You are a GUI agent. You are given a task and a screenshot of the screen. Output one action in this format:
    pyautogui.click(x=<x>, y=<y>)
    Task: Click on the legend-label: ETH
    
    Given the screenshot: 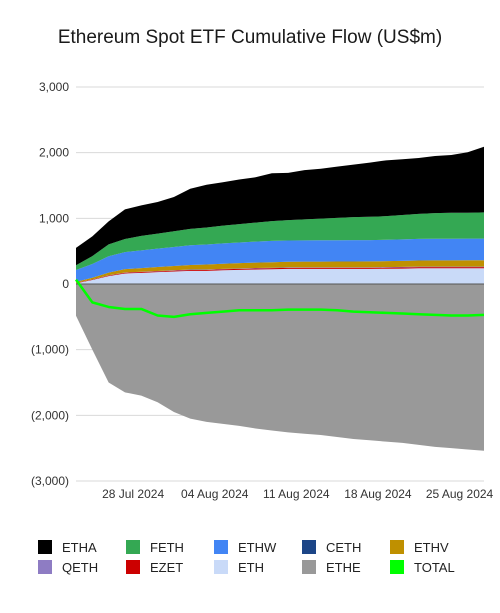 What is the action you would take?
    pyautogui.click(x=251, y=567)
    